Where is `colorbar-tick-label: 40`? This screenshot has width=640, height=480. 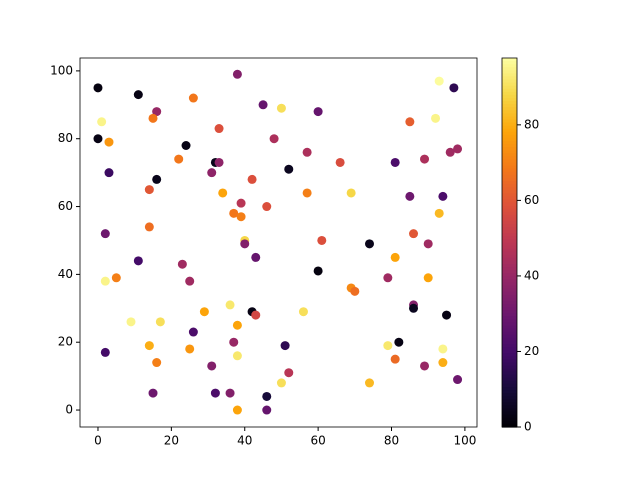 colorbar-tick-label: 40 is located at coordinates (531, 275).